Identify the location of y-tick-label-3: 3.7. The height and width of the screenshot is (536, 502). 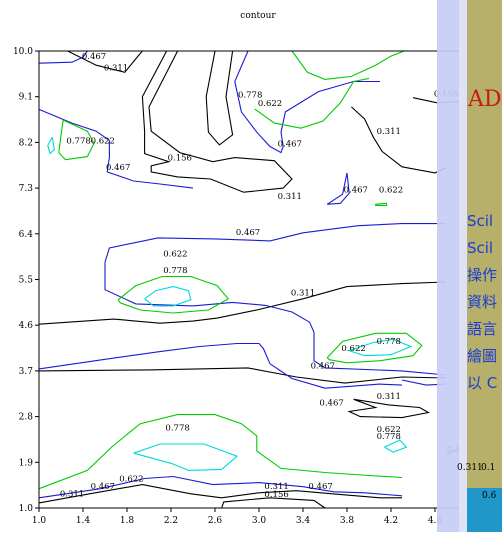
(26, 372).